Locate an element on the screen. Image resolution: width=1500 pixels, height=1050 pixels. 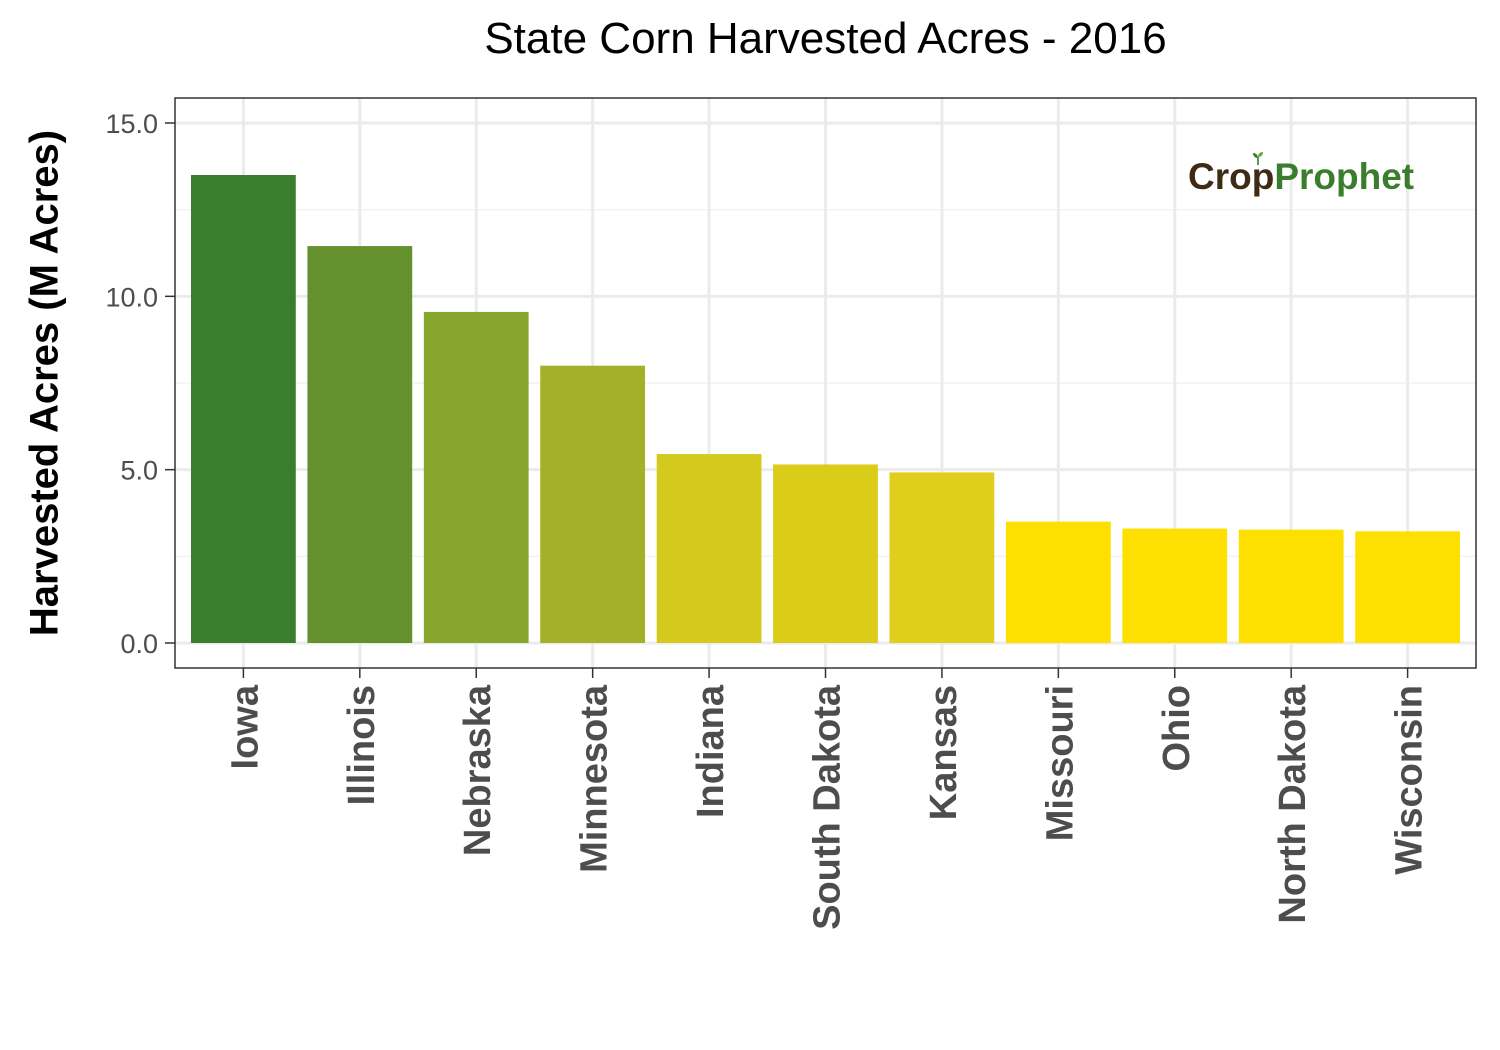
bar-wisconsin is located at coordinates (1407, 587).